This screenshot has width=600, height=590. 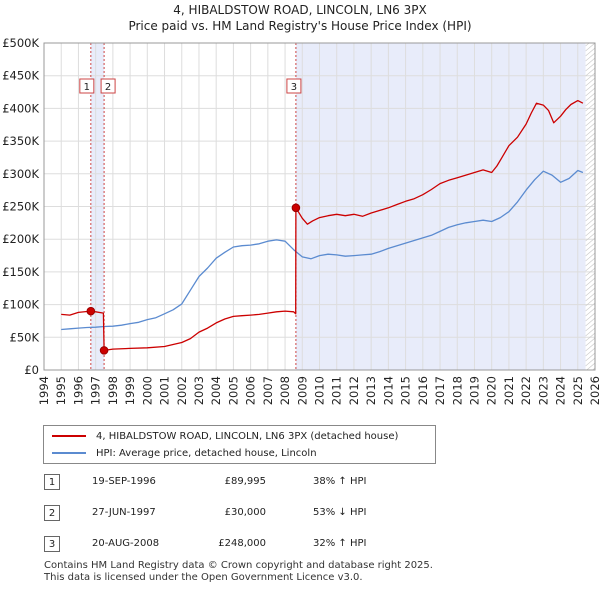 What do you see at coordinates (294, 87) in the screenshot?
I see `sale-badge-label: 3` at bounding box center [294, 87].